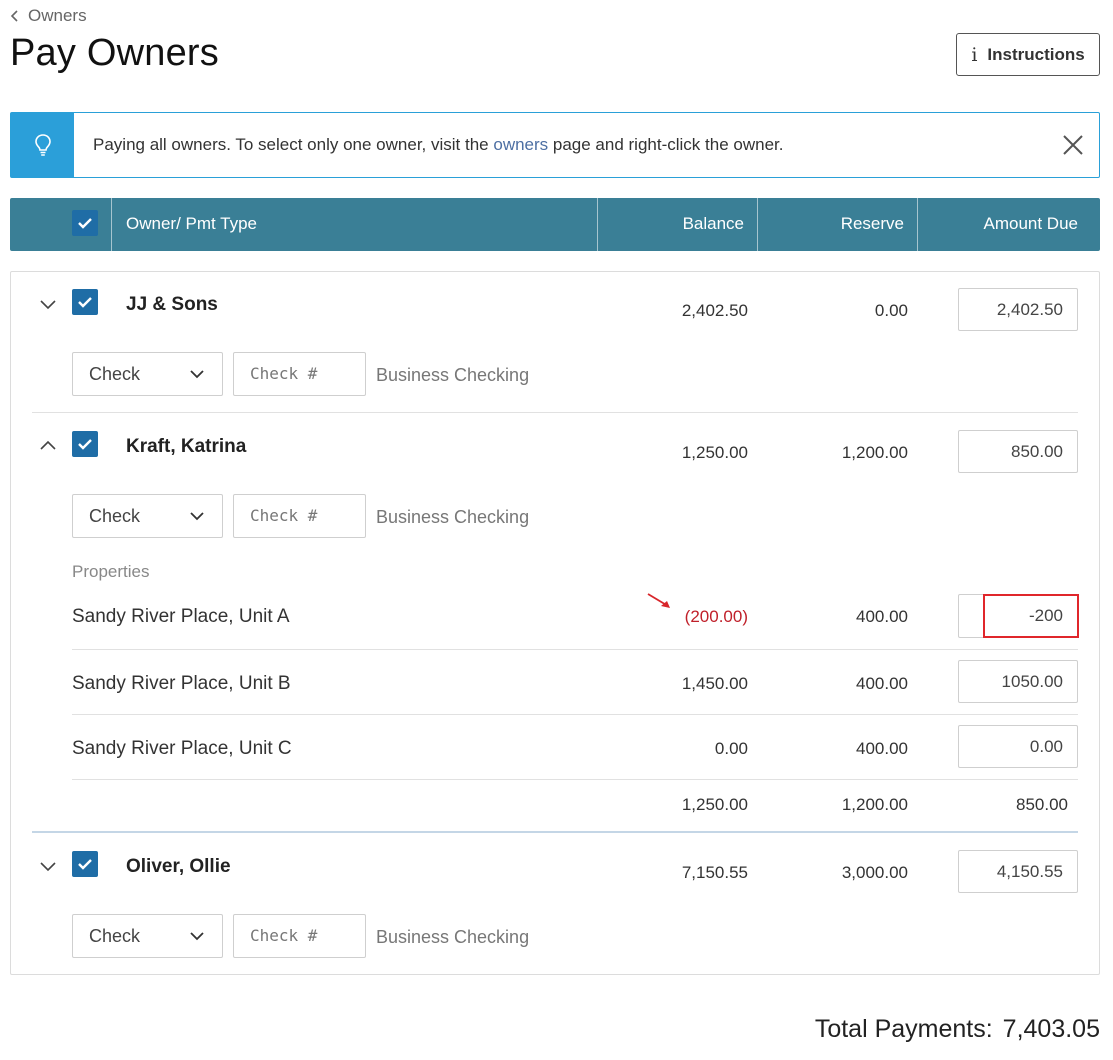 The height and width of the screenshot is (1060, 1113). What do you see at coordinates (714, 683) in the screenshot?
I see `property-balance: 1,450.00` at bounding box center [714, 683].